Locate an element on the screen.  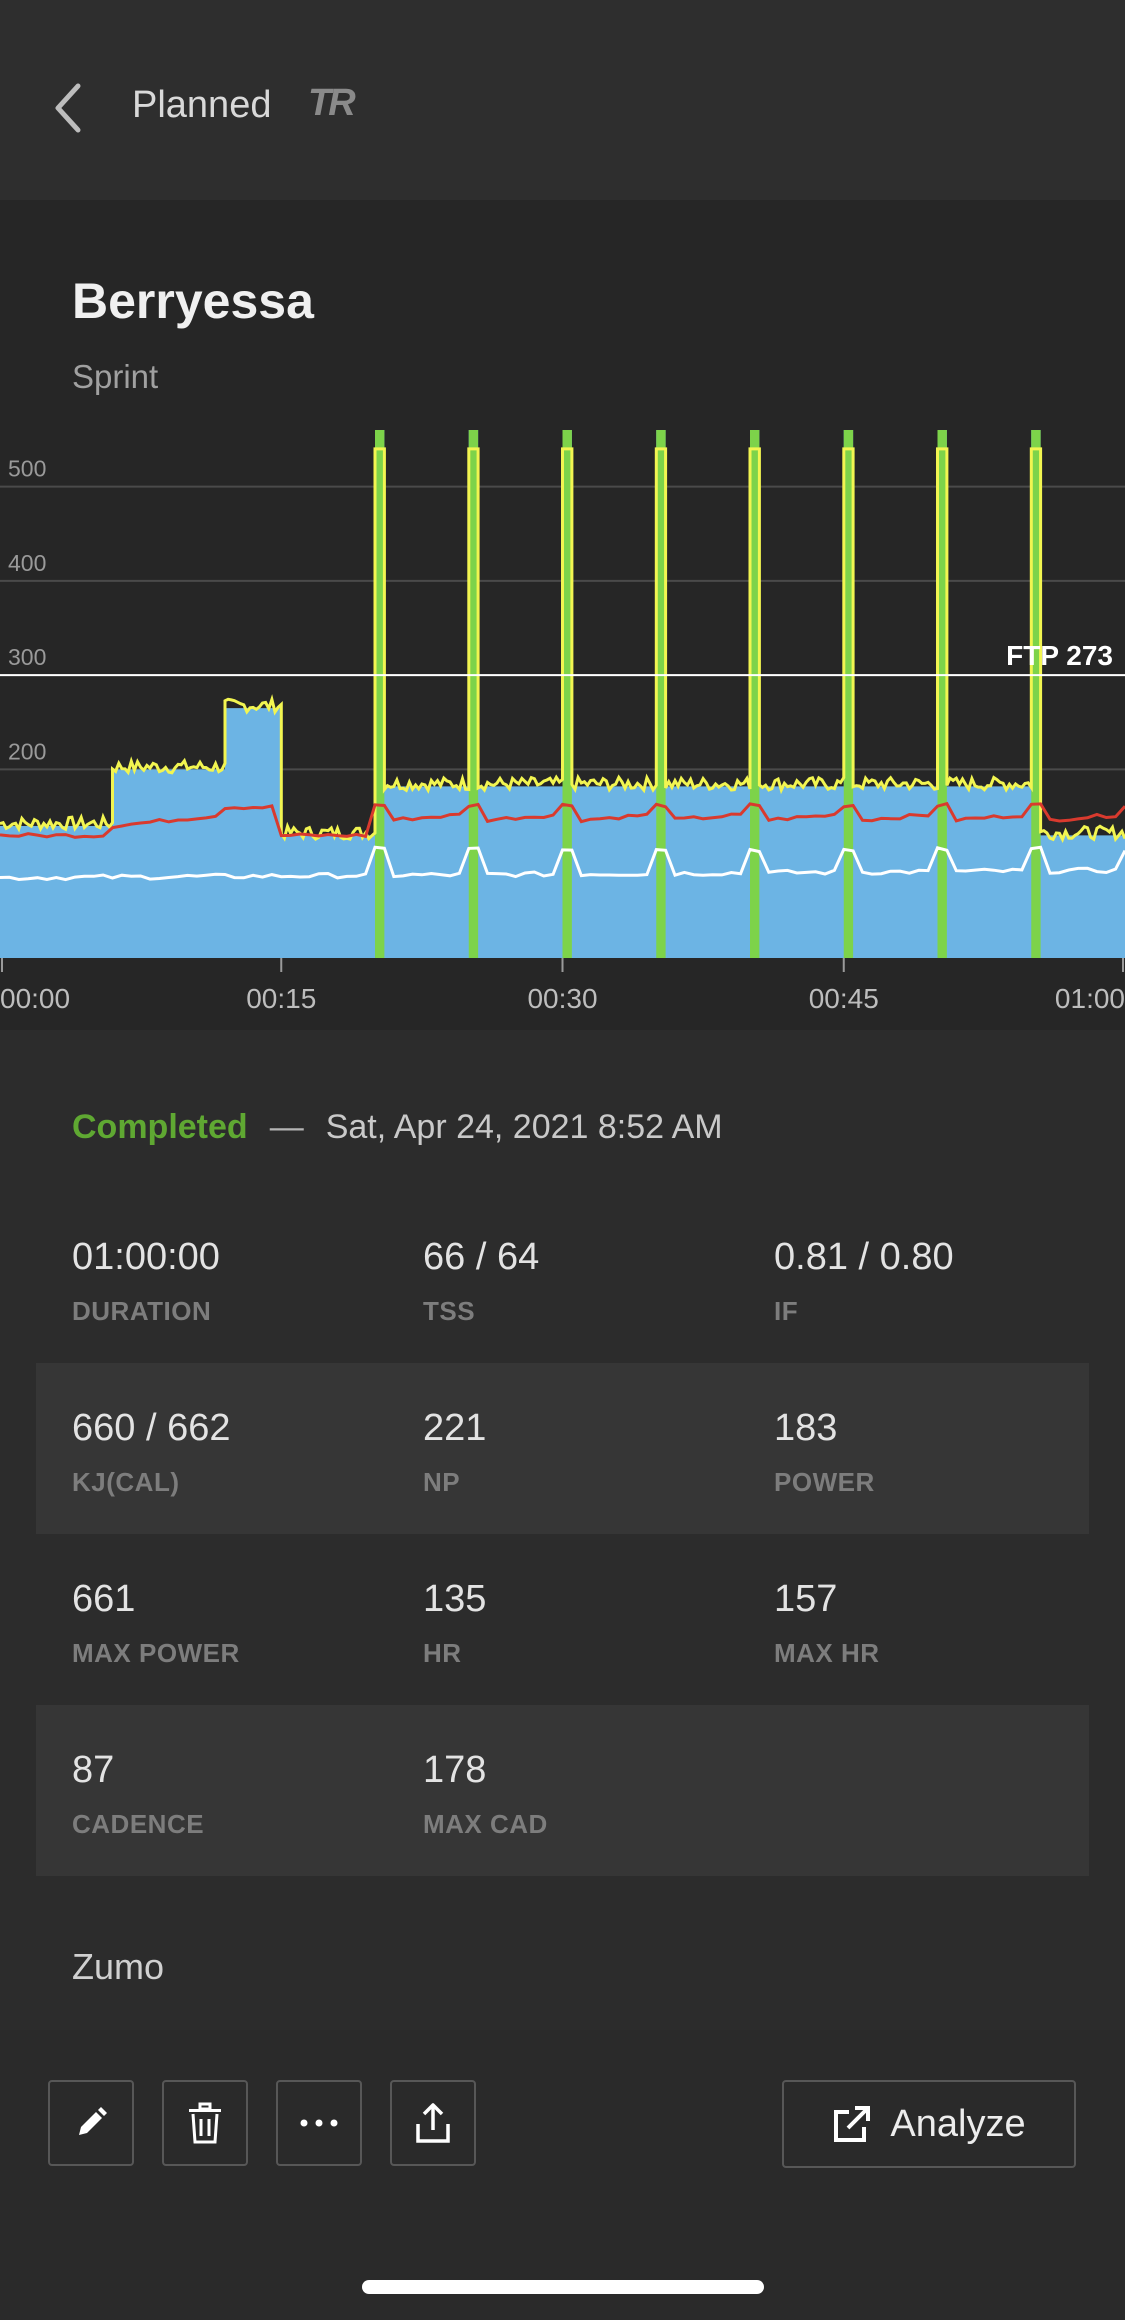
stat-label: MAX POWER is located at coordinates (156, 1653).